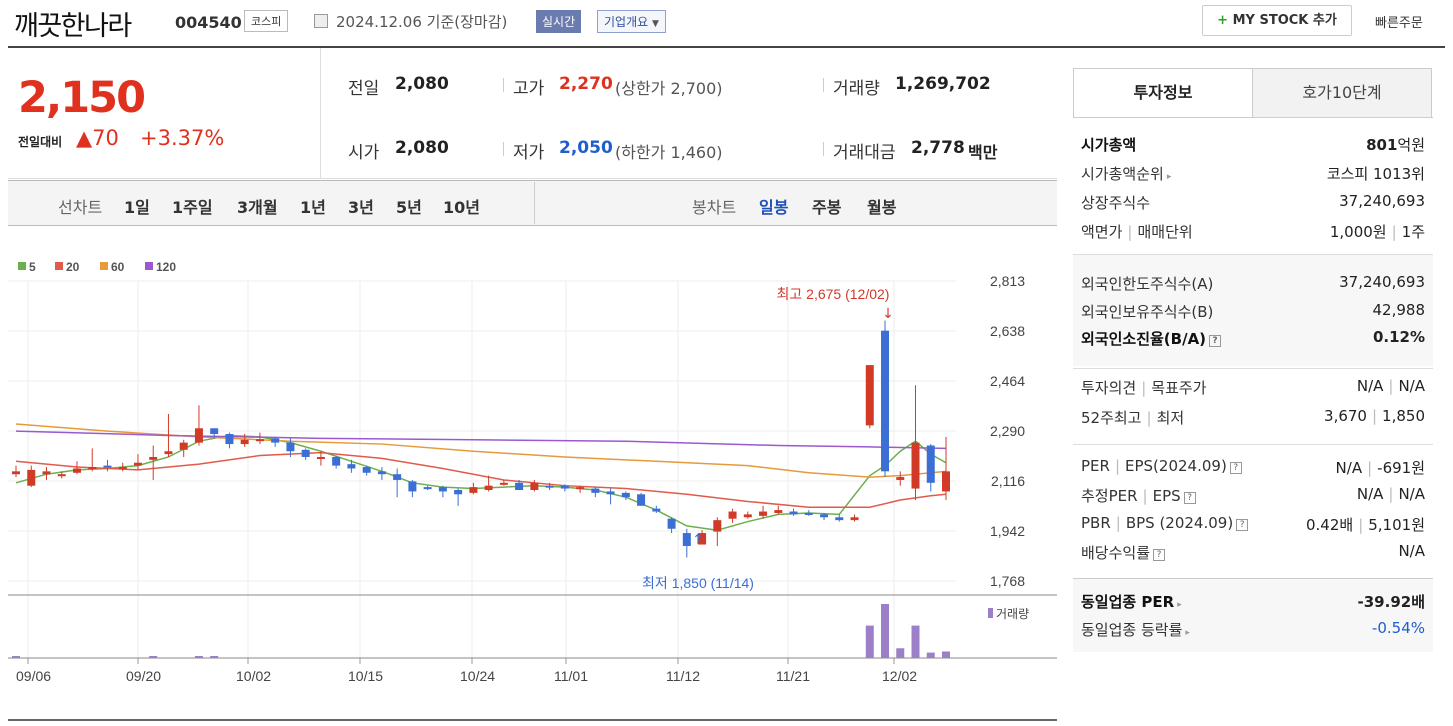 Image resolution: width=1453 pixels, height=726 pixels. Describe the element at coordinates (1374, 416) in the screenshot. I see `week52-value: 3,670 | 1,850` at that location.